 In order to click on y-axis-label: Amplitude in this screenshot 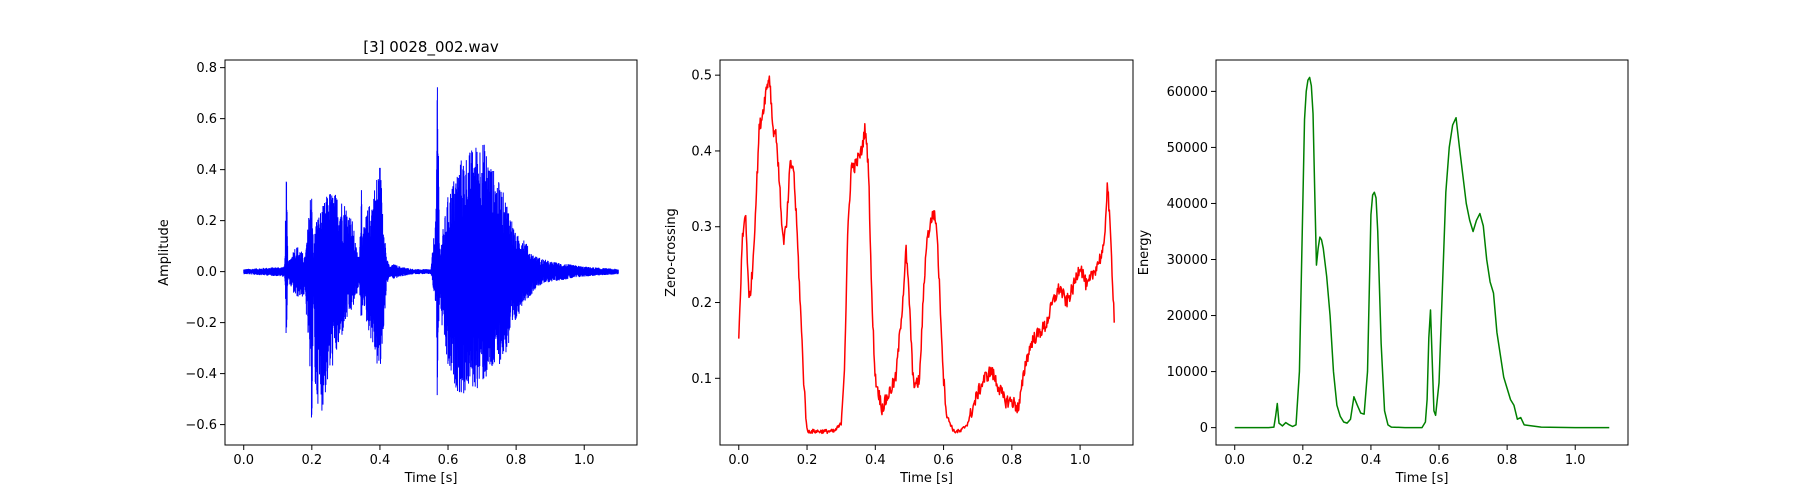, I will do `click(164, 252)`.